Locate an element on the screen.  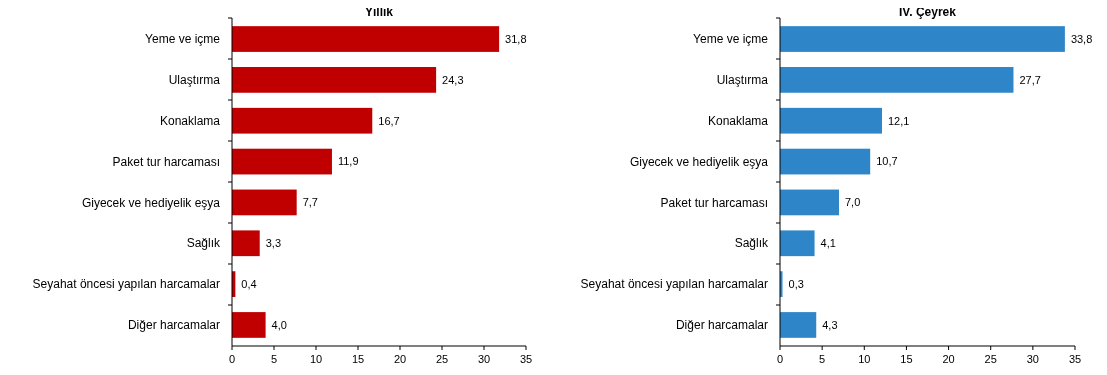
data-label: 31,8 is located at coordinates (516, 38).